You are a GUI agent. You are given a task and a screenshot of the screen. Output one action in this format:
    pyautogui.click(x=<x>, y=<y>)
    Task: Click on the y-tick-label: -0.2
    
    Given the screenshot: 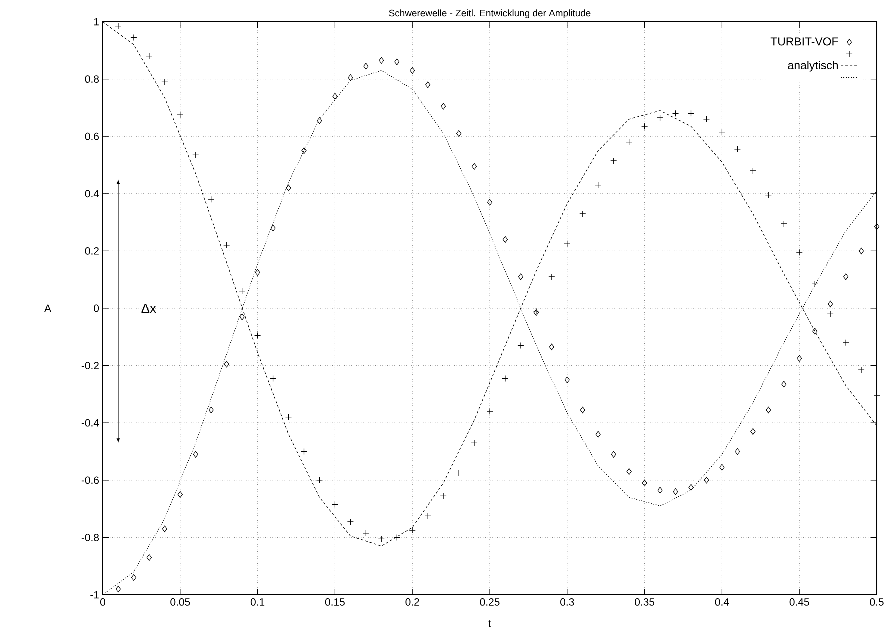 What is the action you would take?
    pyautogui.click(x=90, y=366)
    